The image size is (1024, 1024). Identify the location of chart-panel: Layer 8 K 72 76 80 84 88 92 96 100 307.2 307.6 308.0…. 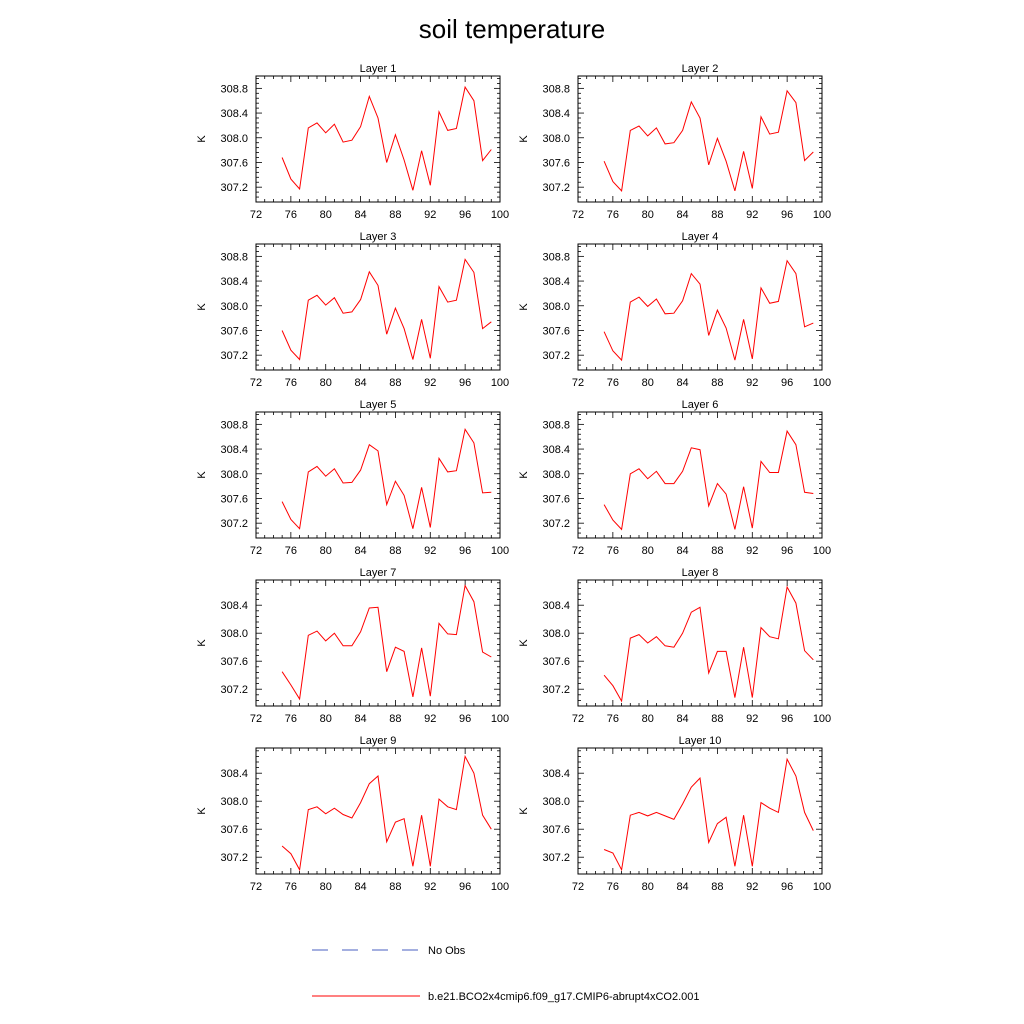
(674, 646).